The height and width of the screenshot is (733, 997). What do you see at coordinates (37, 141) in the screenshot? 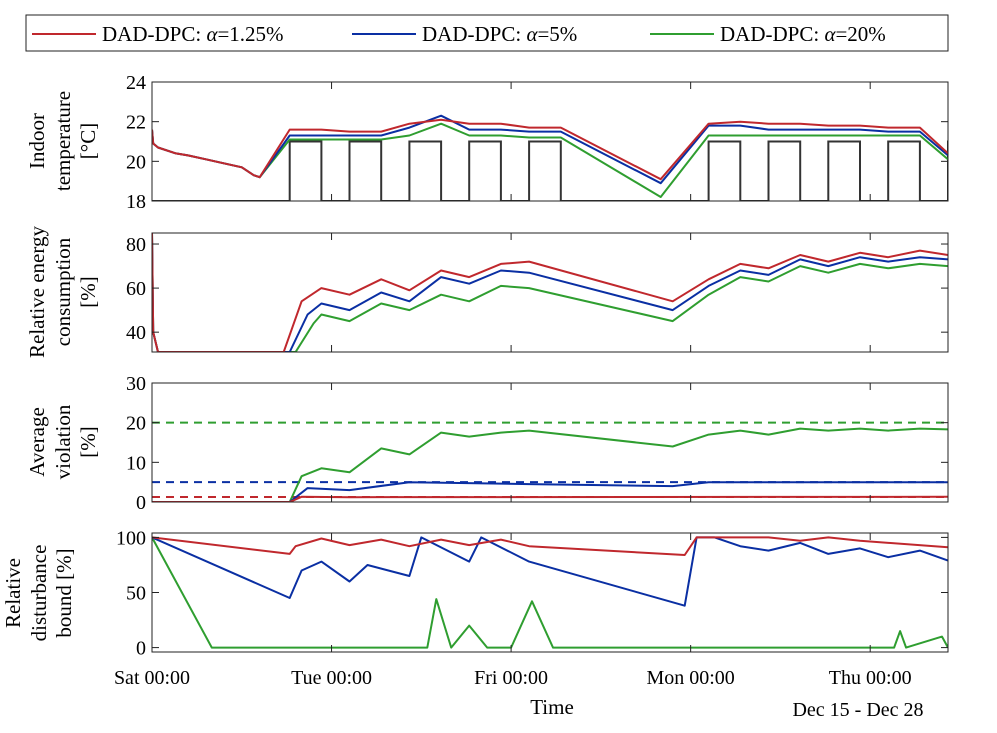
I see `ylabel-temperature-line1: Indoor` at bounding box center [37, 141].